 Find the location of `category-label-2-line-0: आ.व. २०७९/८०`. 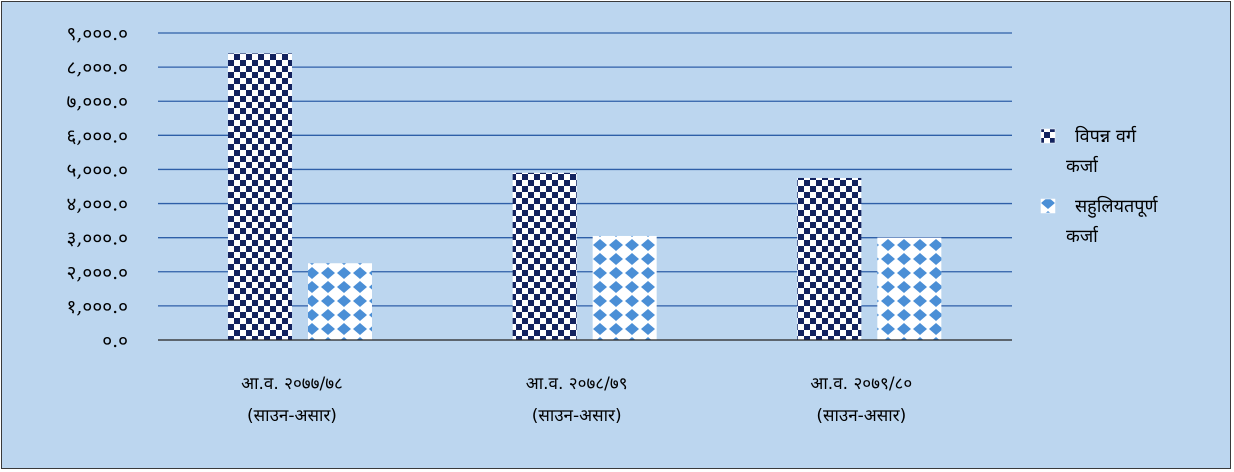

category-label-2-line-0: आ.व. २०७९/८० is located at coordinates (861, 384).